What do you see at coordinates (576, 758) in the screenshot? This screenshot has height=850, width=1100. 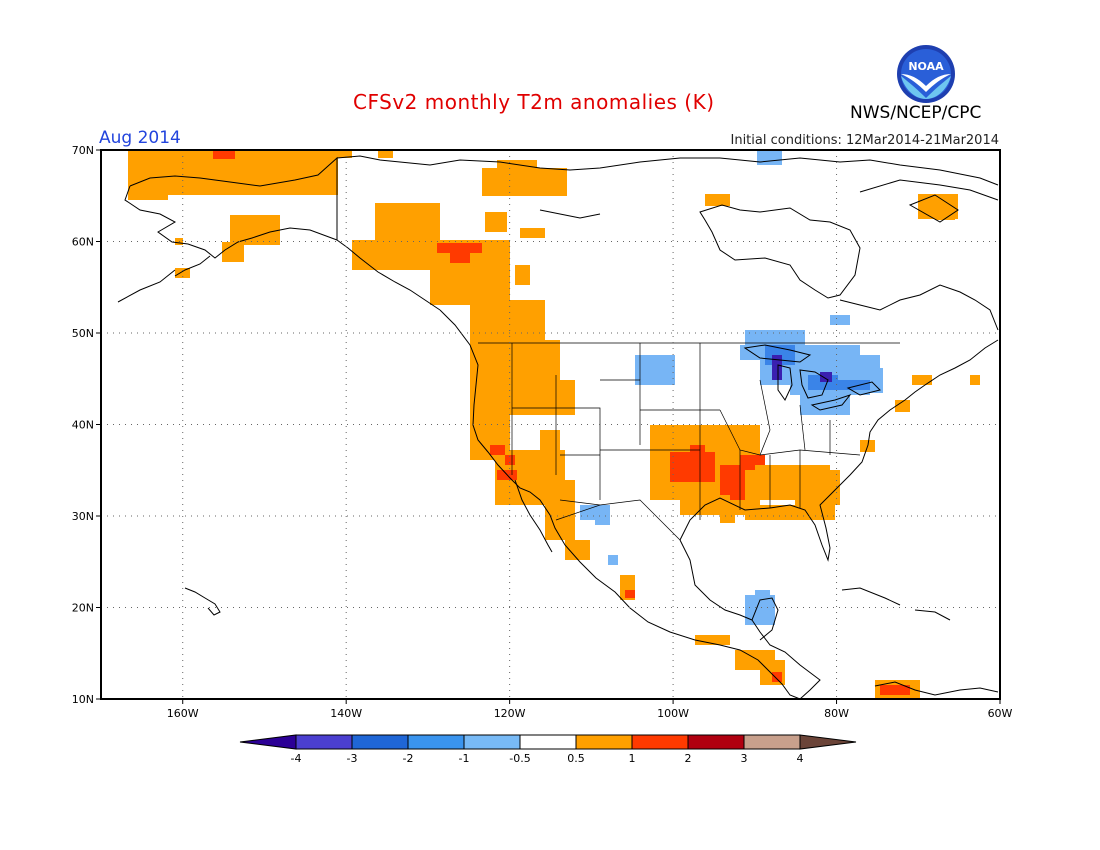 I see `colorbar-label: 0.5` at bounding box center [576, 758].